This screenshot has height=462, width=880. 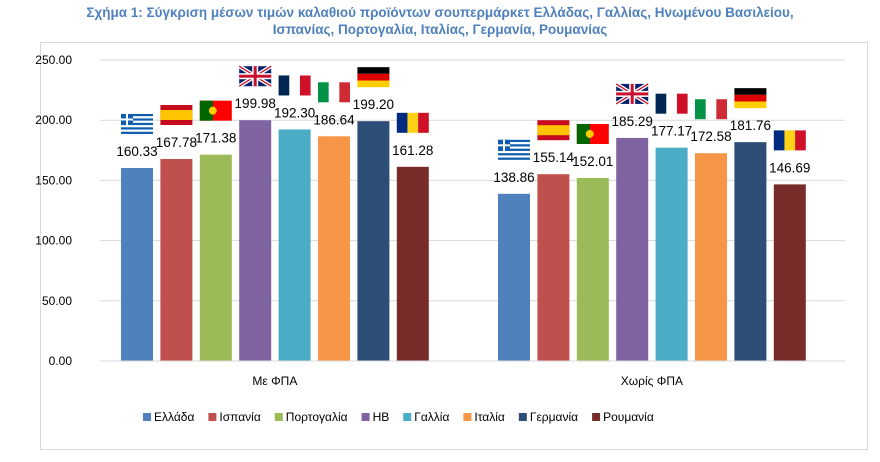 What do you see at coordinates (53, 241) in the screenshot?
I see `y-tick-label: 100.00` at bounding box center [53, 241].